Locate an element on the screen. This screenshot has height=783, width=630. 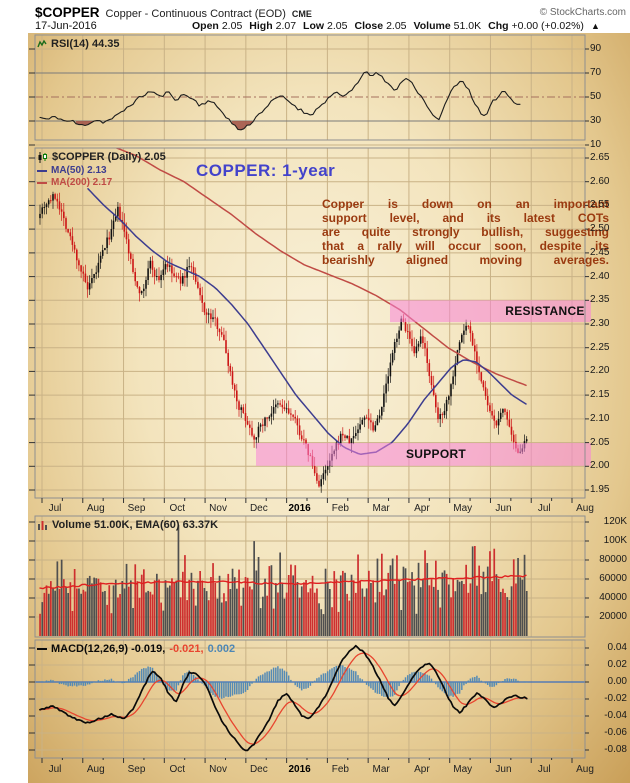
axis-tick-label: 120K is located at coordinates (615, 521).